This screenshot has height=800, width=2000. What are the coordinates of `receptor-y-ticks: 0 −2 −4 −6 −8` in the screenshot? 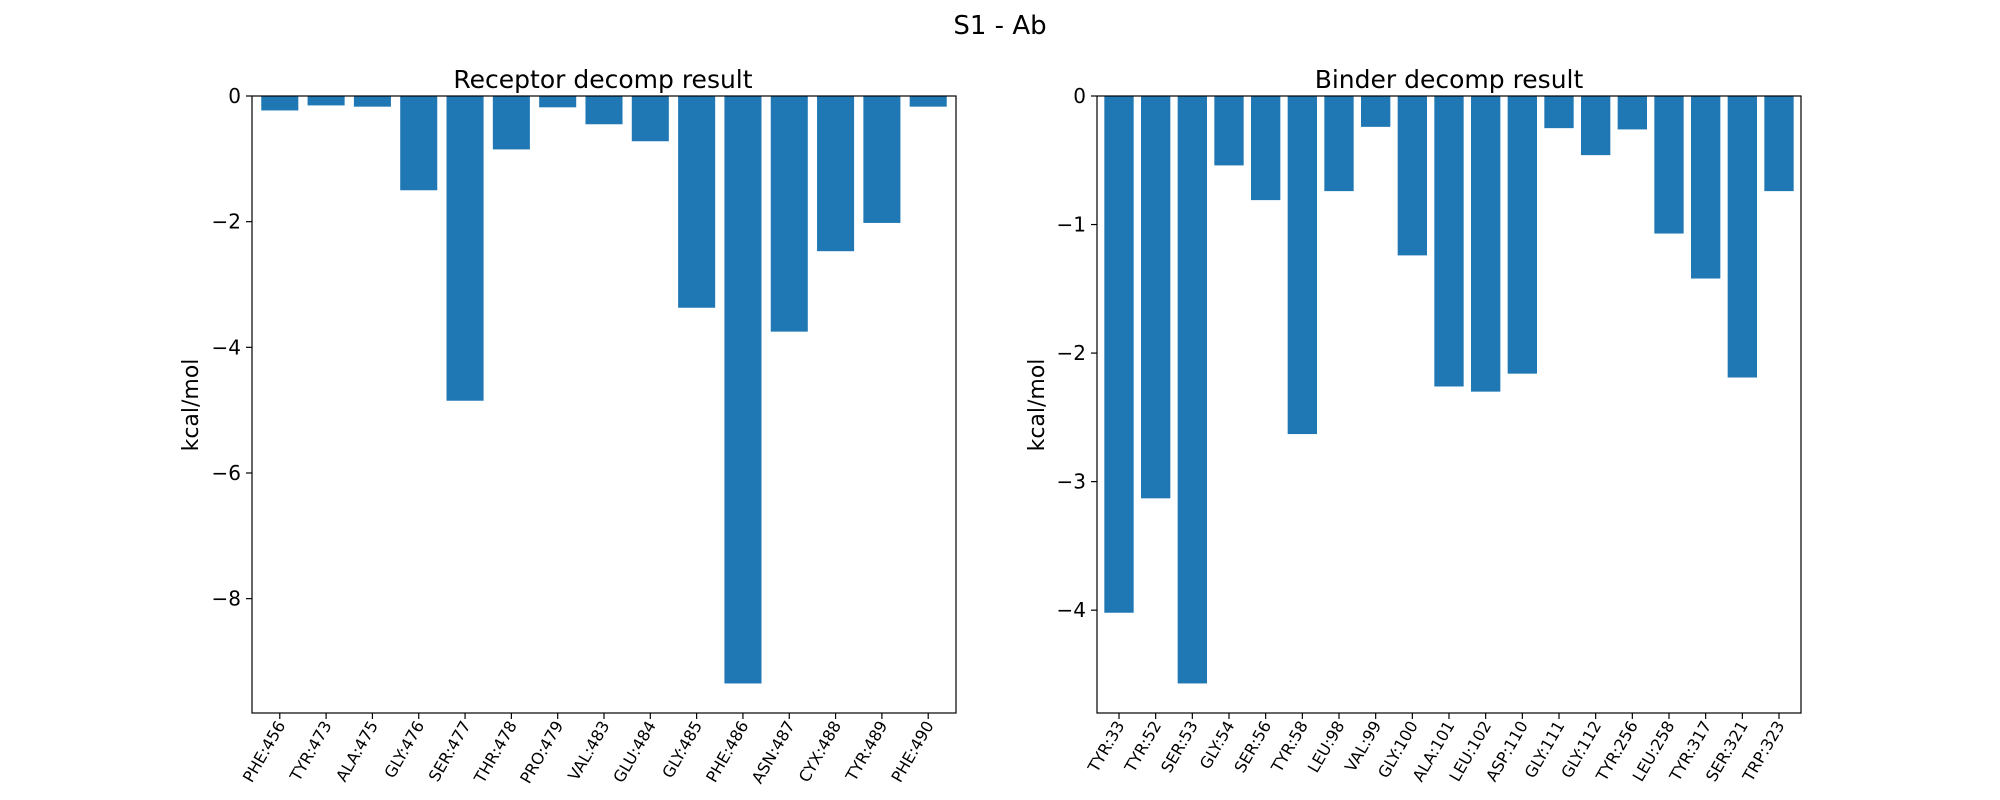 It's located at (232, 347).